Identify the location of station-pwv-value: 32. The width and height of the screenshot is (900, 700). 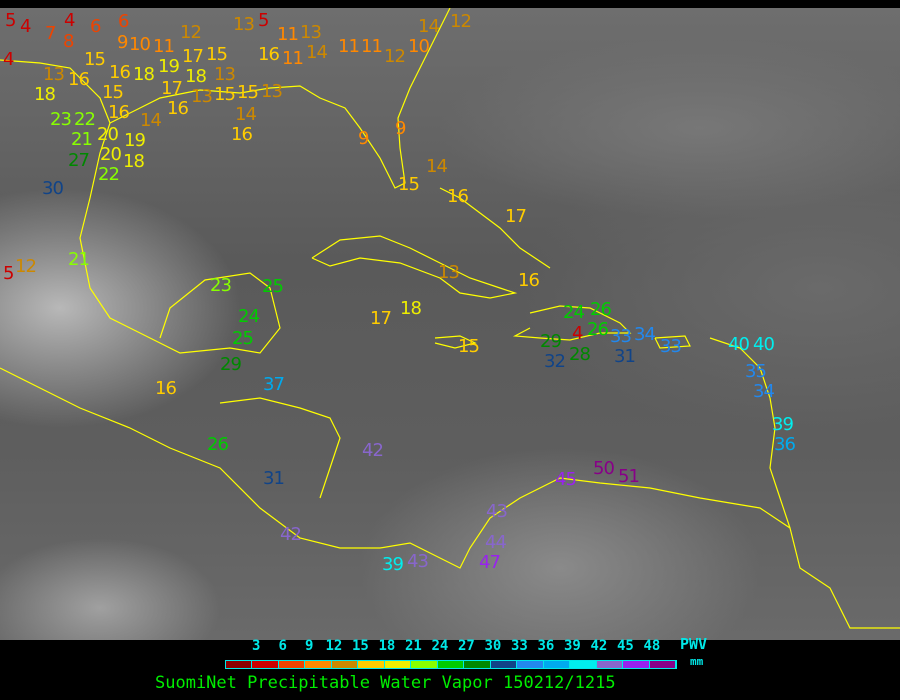
(555, 361).